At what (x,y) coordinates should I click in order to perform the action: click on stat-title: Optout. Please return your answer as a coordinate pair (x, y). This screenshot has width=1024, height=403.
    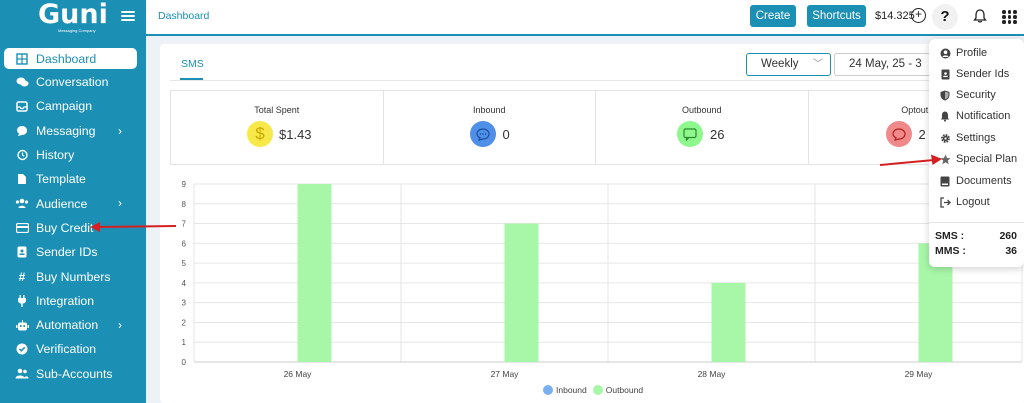
    Looking at the image, I should click on (915, 110).